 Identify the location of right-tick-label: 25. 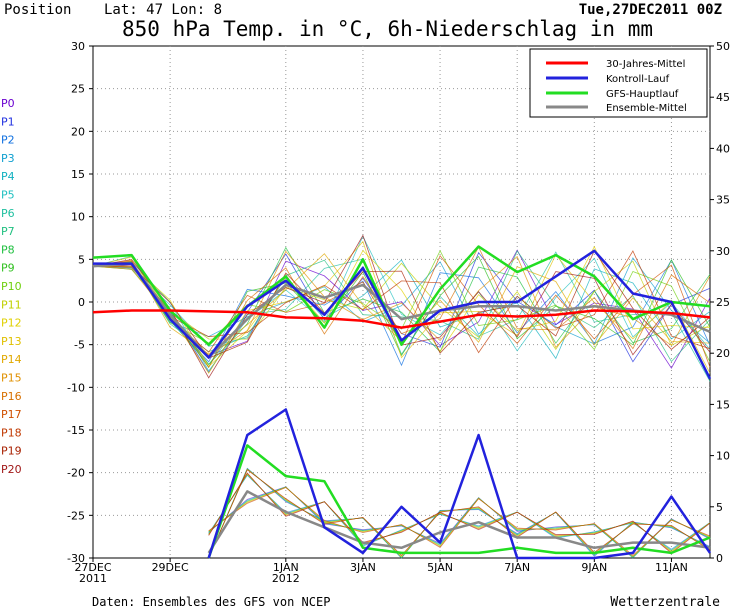
(723, 302).